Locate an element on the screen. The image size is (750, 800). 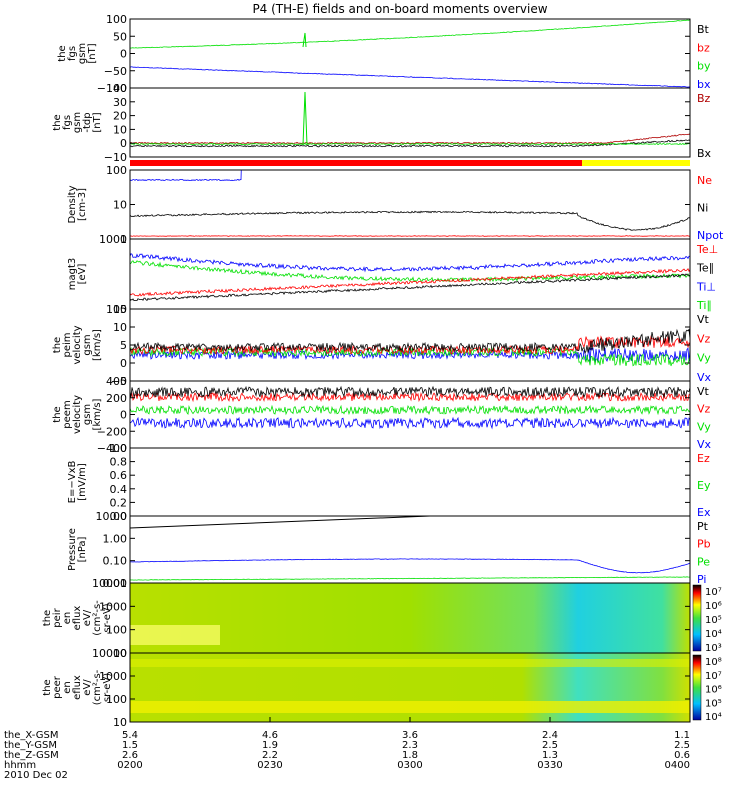
footer-value: 1.5 is located at coordinates (130, 745).